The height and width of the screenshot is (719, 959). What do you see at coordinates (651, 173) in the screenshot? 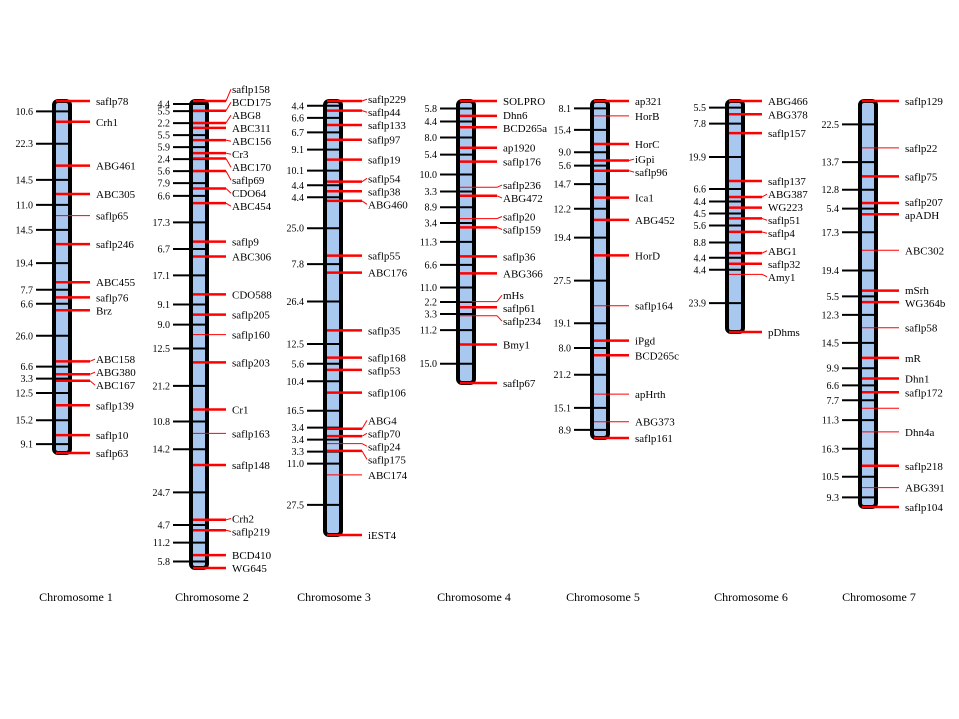
I see `marker-label: saflp96` at bounding box center [651, 173].